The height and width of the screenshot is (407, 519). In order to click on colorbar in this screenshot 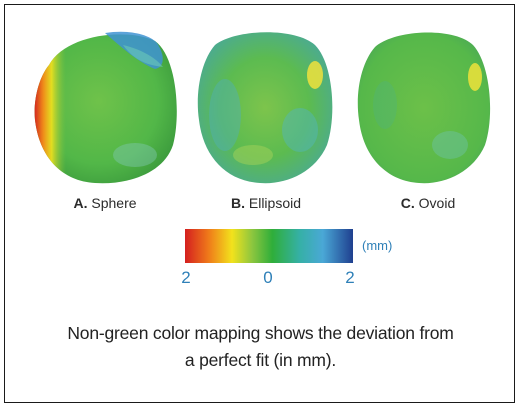, I will do `click(269, 246)`.